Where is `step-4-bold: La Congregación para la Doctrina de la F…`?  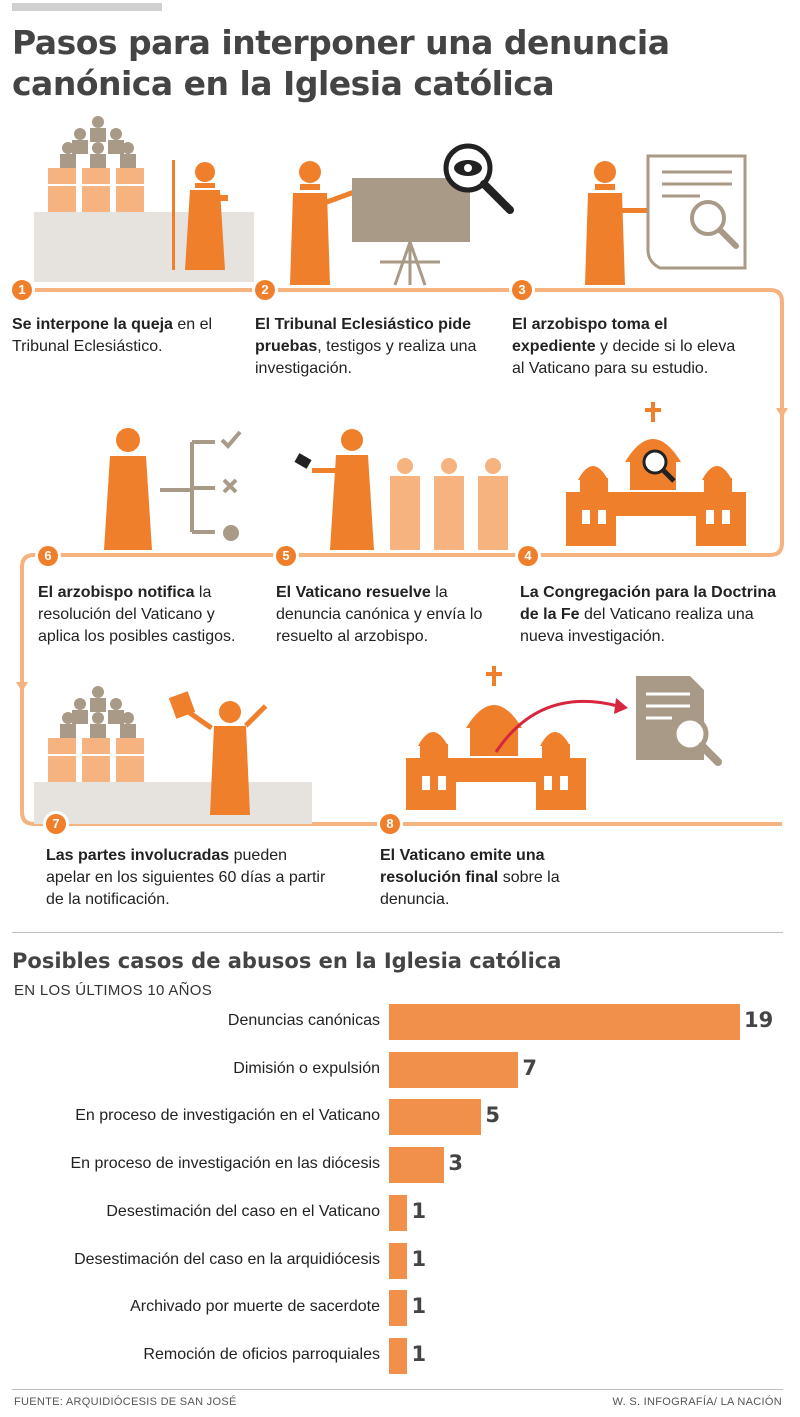 step-4-bold: La Congregación para la Doctrina de la F… is located at coordinates (648, 603).